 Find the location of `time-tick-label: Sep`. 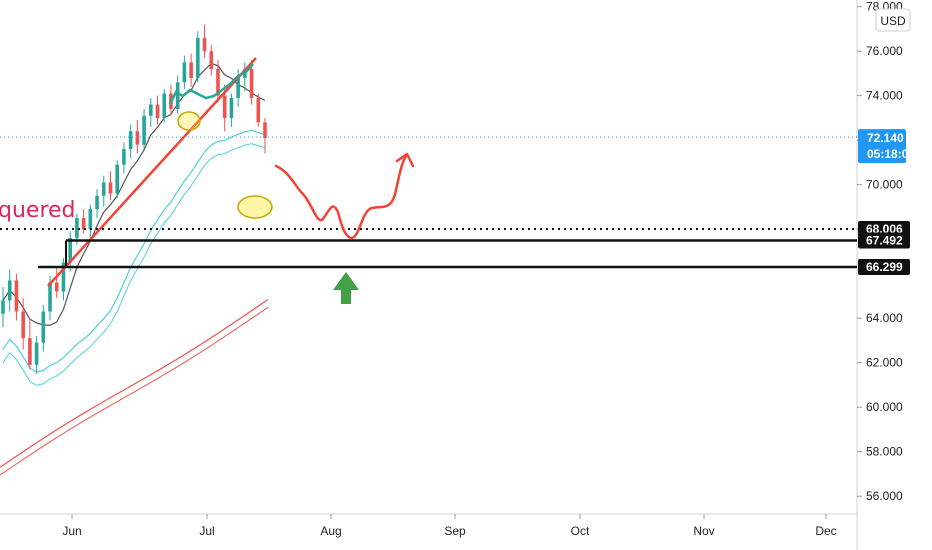

time-tick-label: Sep is located at coordinates (455, 531).